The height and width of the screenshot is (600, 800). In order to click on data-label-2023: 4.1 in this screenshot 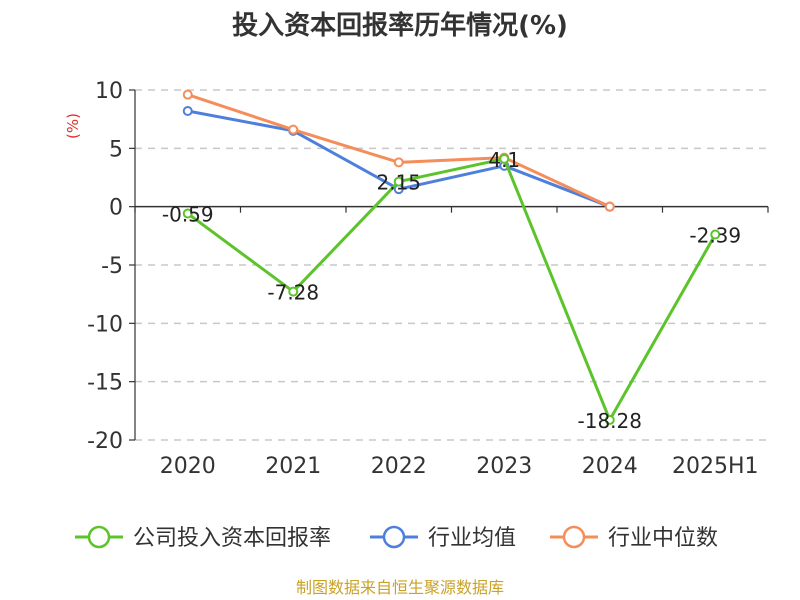, I will do `click(504, 160)`.